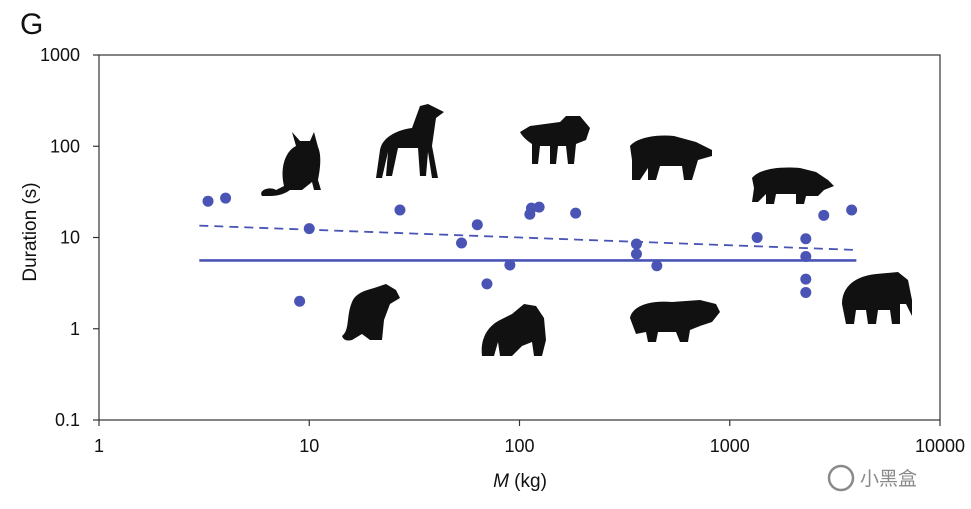  What do you see at coordinates (60, 55) in the screenshot?
I see `y-tick-label: 1000` at bounding box center [60, 55].